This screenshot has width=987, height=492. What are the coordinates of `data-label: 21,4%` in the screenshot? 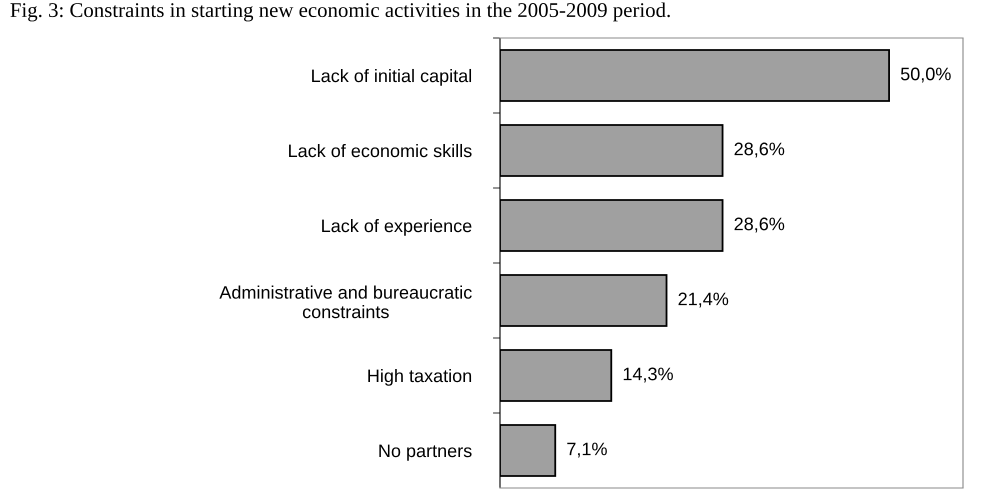 It's located at (703, 300).